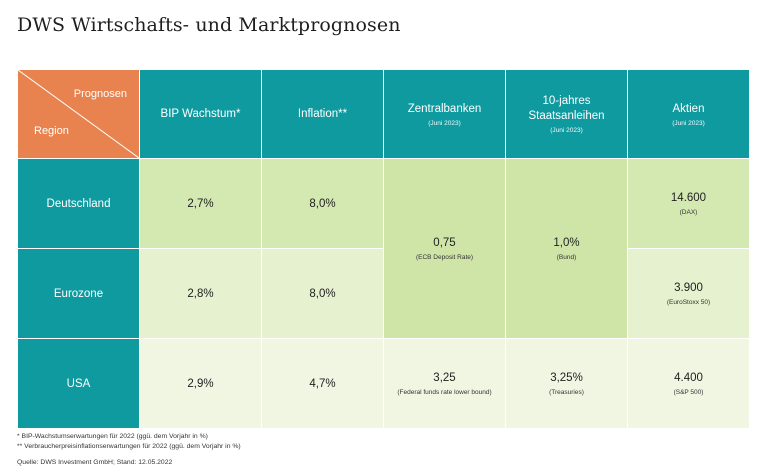 The width and height of the screenshot is (762, 476). What do you see at coordinates (51, 131) in the screenshot?
I see `corner-label-region: Region` at bounding box center [51, 131].